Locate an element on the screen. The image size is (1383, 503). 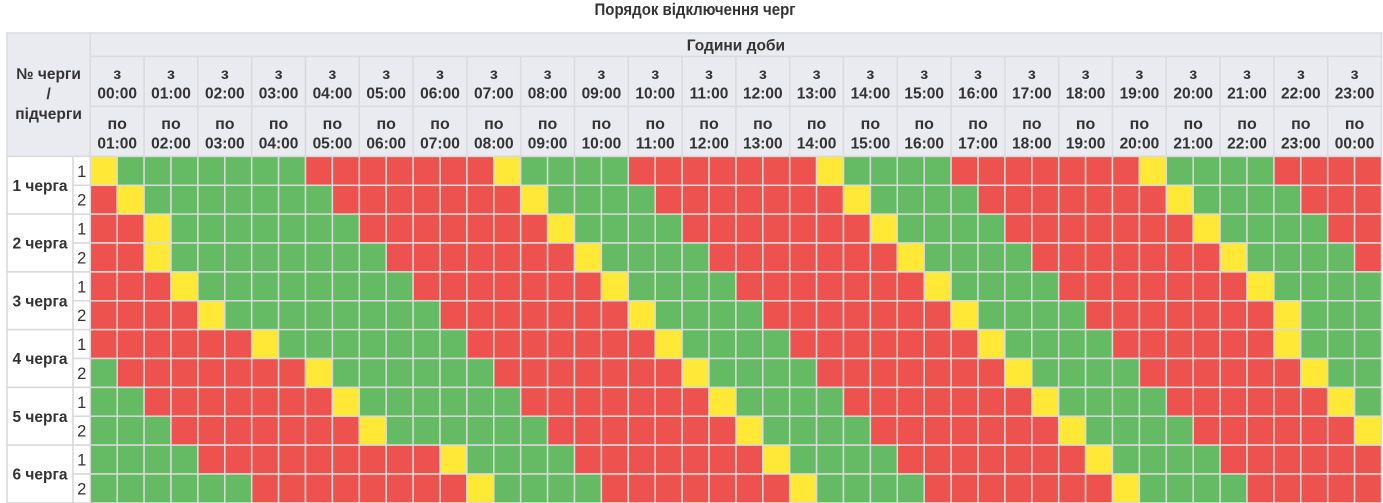
svg-text: Години доби is located at coordinates (736, 46).